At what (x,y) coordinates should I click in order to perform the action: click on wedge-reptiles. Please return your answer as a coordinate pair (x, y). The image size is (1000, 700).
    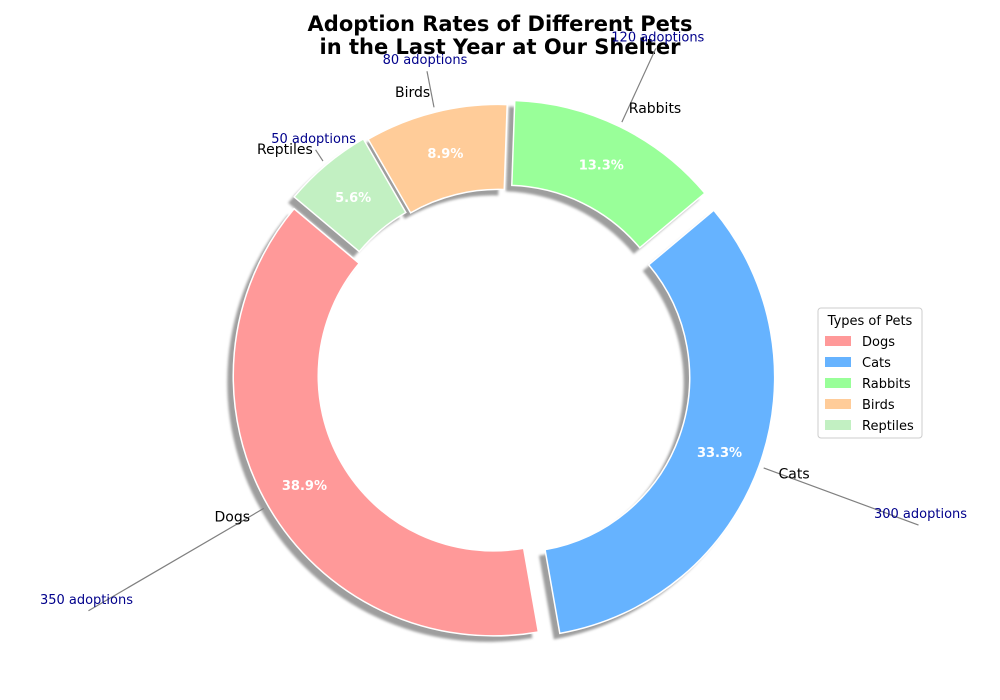
    Looking at the image, I should click on (350, 195).